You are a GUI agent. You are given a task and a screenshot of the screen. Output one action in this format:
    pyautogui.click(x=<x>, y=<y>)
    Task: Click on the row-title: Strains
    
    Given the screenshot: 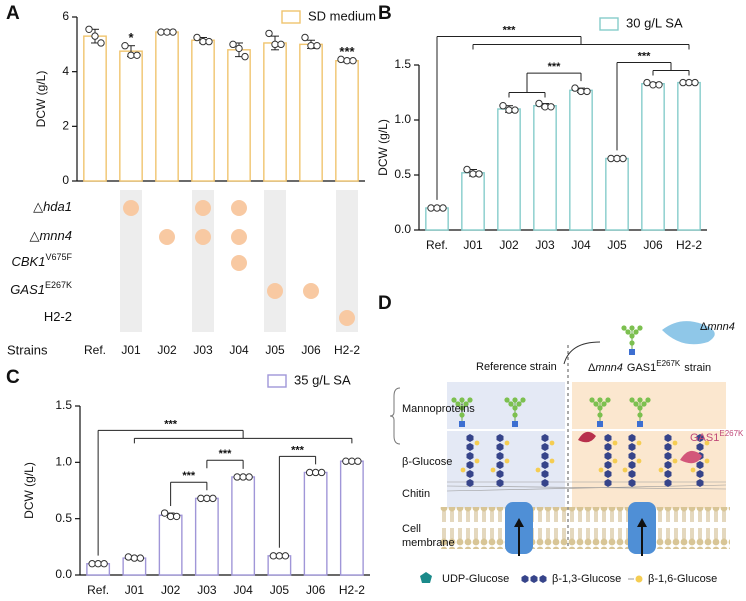 What is the action you would take?
    pyautogui.click(x=27, y=349)
    